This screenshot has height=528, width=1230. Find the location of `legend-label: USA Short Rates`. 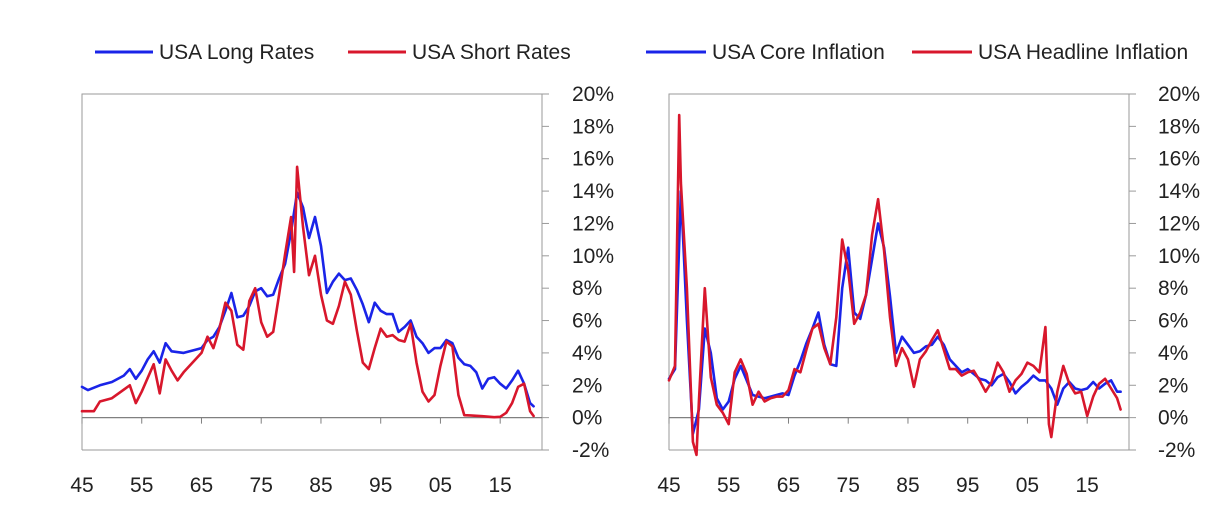

legend-label: USA Short Rates is located at coordinates (491, 52).